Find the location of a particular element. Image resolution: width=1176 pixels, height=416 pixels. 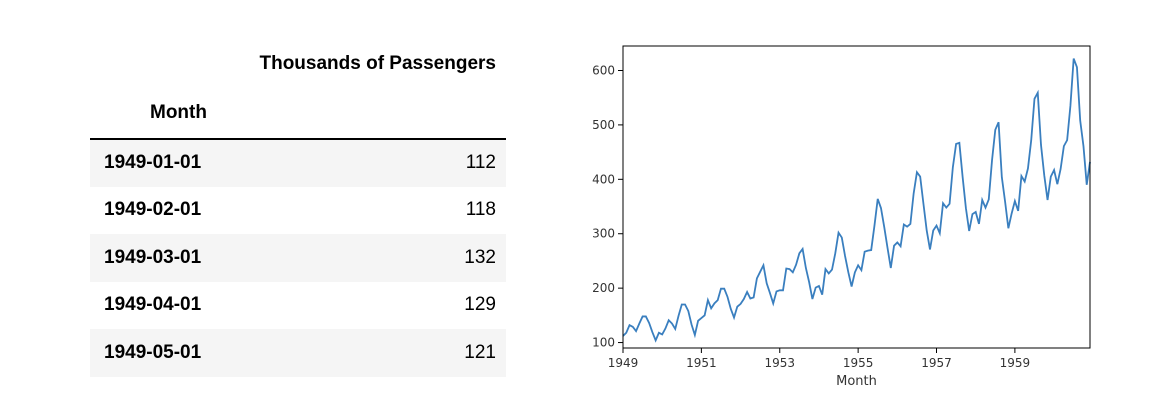

row-index-month: 1949-05-01 is located at coordinates (153, 352).